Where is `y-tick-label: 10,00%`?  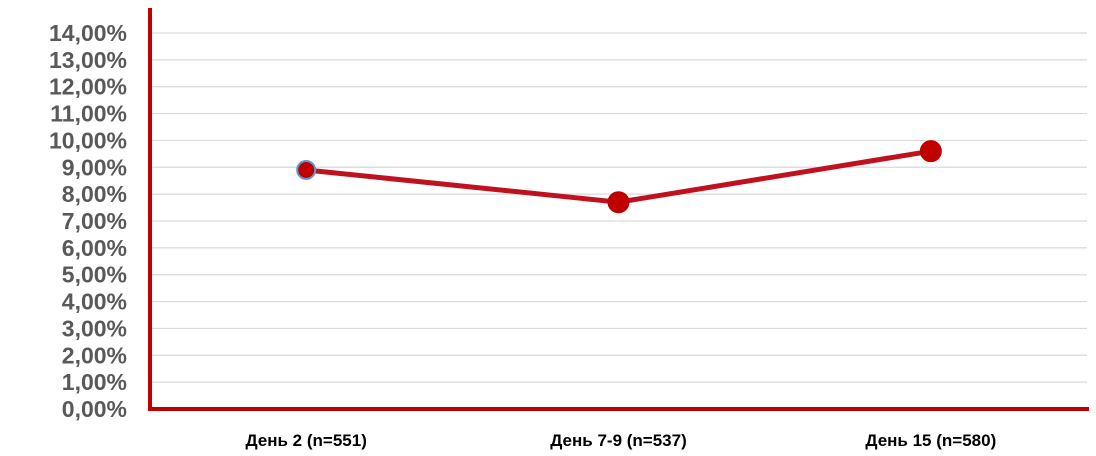 y-tick-label: 10,00% is located at coordinates (88, 140).